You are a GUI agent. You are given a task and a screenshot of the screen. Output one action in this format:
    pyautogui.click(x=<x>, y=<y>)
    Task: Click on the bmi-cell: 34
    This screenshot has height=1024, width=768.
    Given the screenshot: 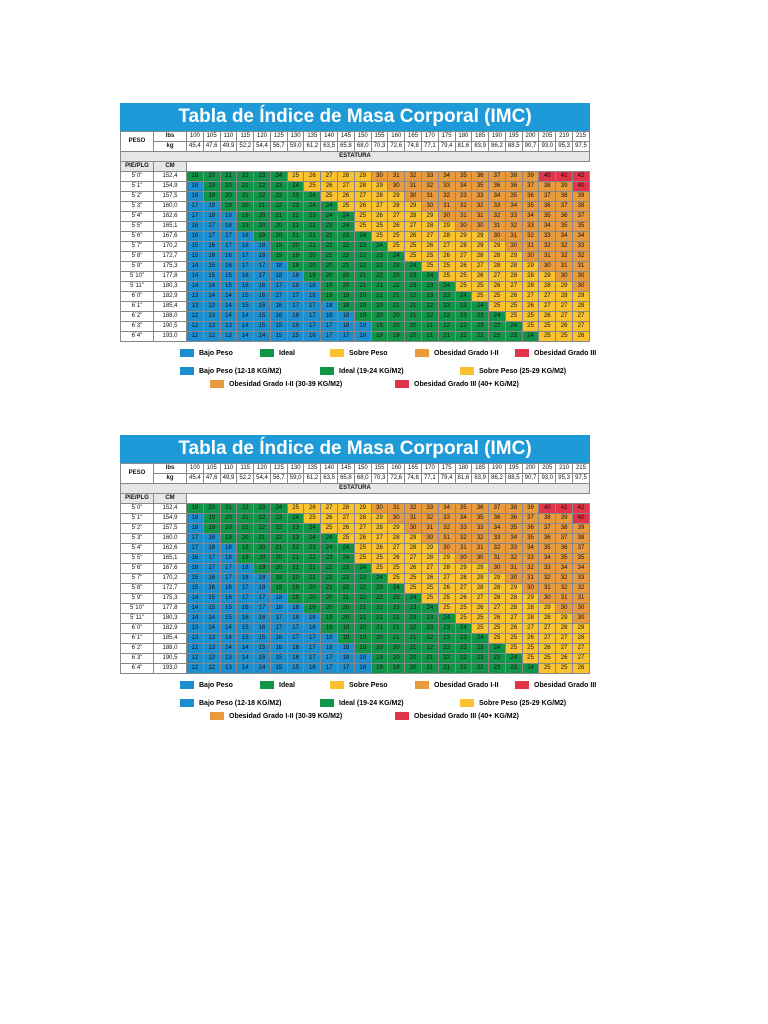 What is the action you would take?
    pyautogui.click(x=547, y=558)
    